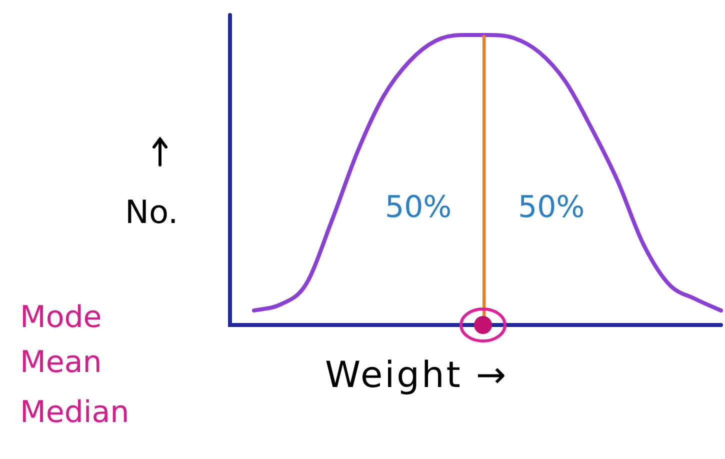 The height and width of the screenshot is (459, 725). Describe the element at coordinates (61, 362) in the screenshot. I see `text: Mean` at that location.